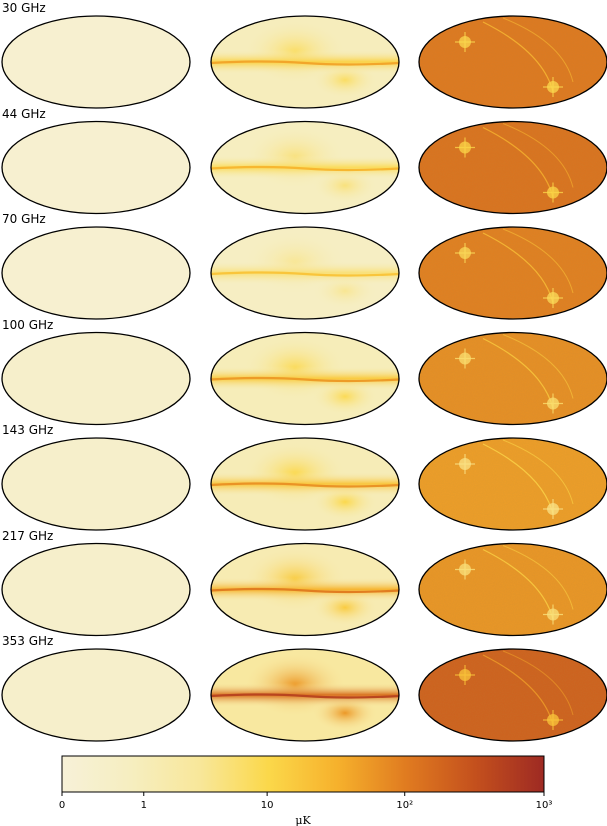  I want to click on frequency-label: 143 GHz, so click(28, 430).